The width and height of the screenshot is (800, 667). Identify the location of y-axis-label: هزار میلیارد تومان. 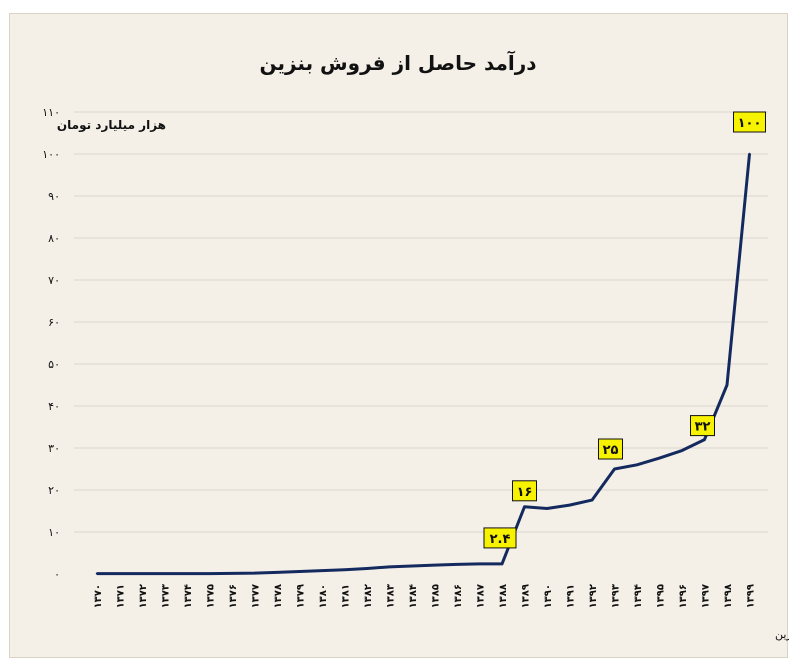
(111, 125).